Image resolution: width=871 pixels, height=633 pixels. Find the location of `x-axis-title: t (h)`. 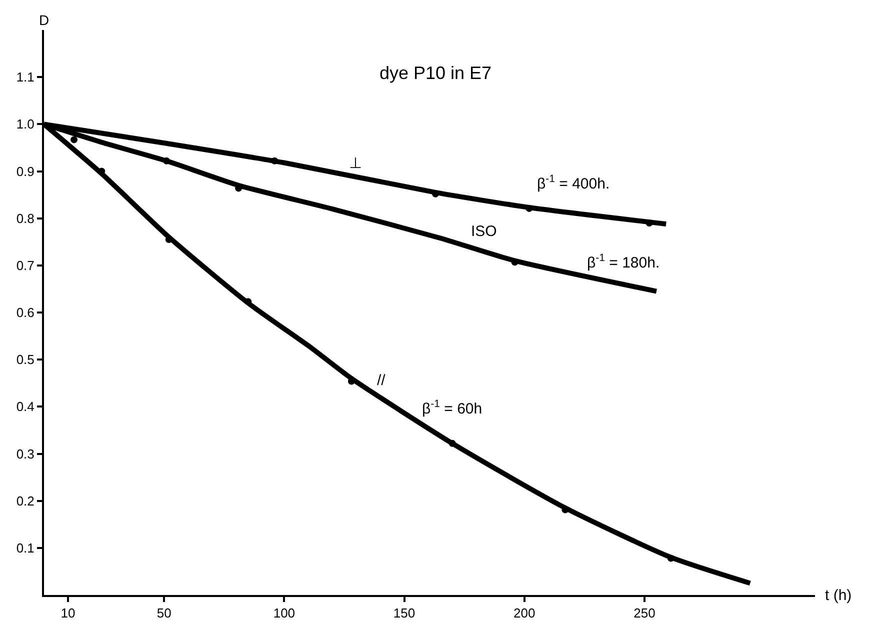

x-axis-title: t (h) is located at coordinates (838, 595).